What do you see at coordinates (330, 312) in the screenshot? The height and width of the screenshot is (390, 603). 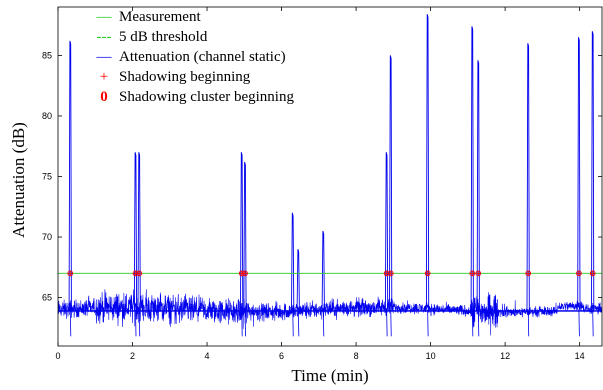 I see `attenuation-noise-line` at bounding box center [330, 312].